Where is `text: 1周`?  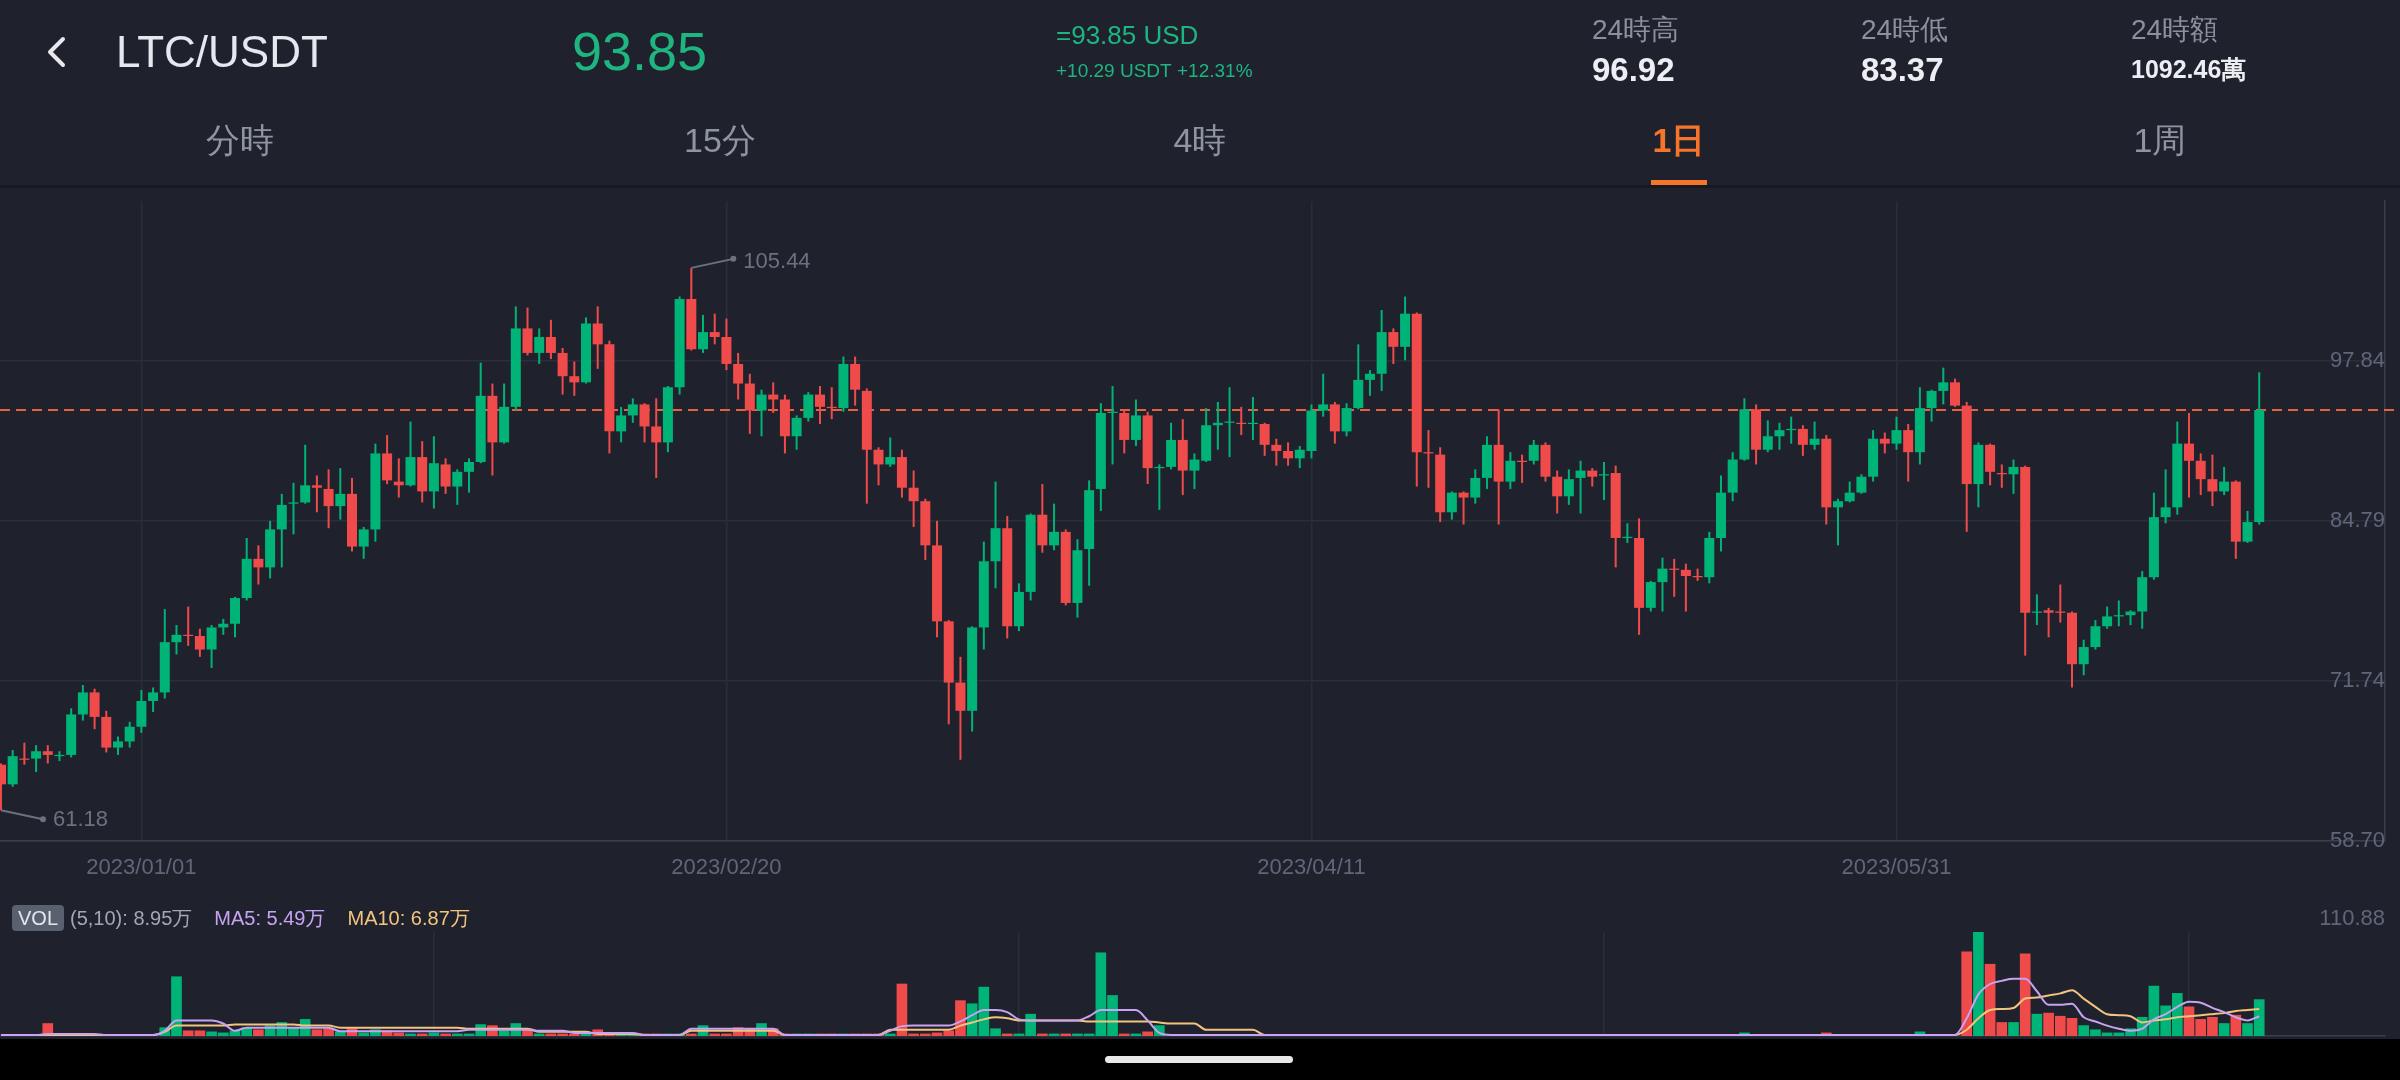
text: 1周 is located at coordinates (2160, 140).